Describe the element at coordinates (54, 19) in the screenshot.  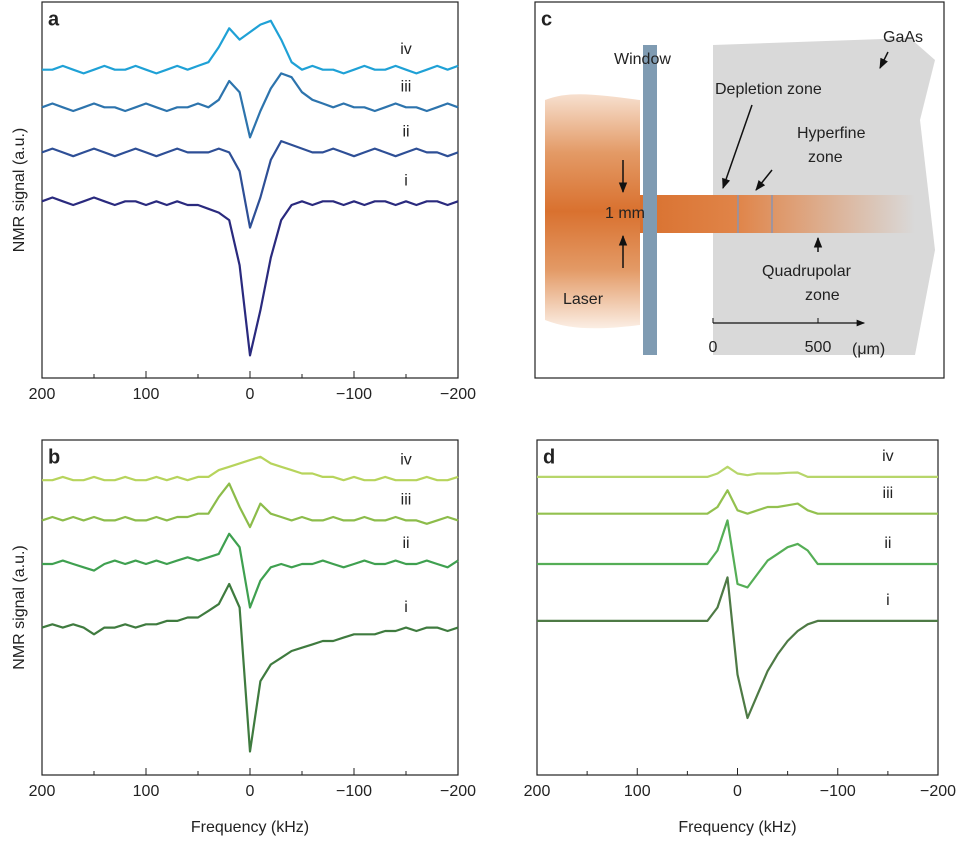
I see `panel-label: a` at that location.